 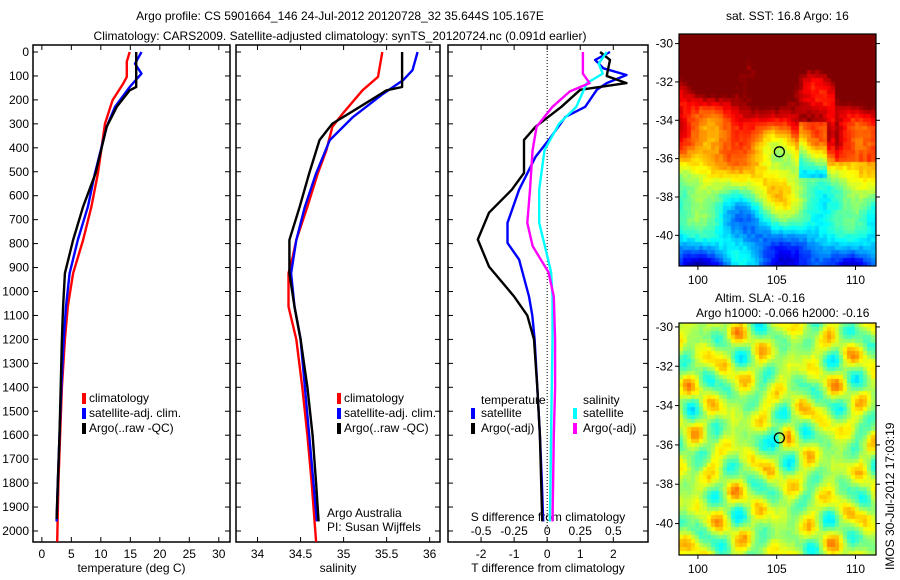 I want to click on footer-stamp: IMOS 30-Jul-2012 17:03:19, so click(x=890, y=496).